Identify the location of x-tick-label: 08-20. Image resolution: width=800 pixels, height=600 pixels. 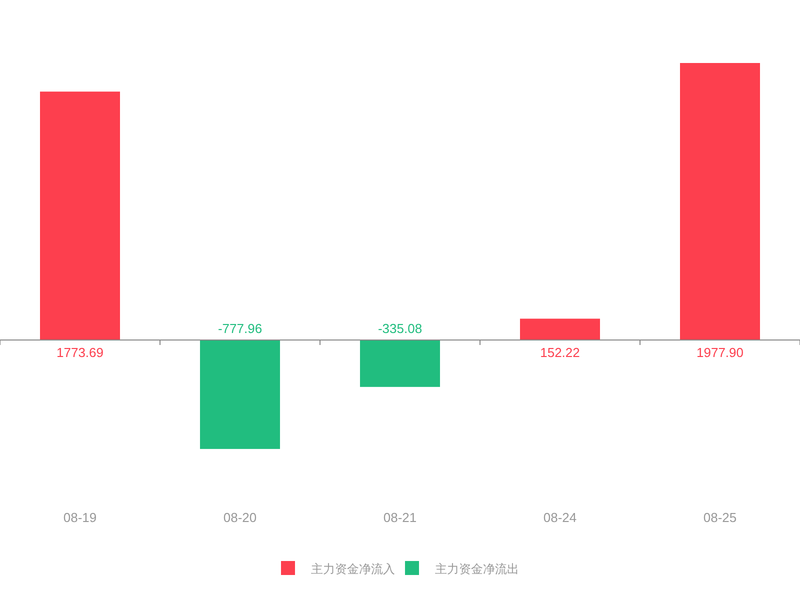
(240, 517).